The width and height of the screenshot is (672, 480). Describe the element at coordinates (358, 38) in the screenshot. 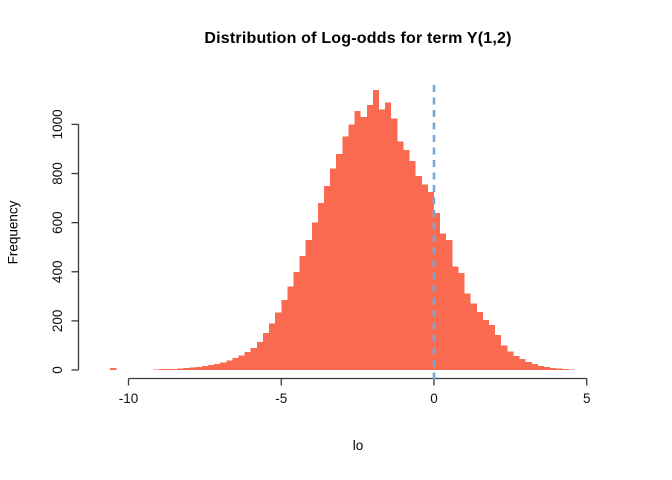

I see `chart-title: Distribution of Log-odds for term Y(1,2)` at that location.